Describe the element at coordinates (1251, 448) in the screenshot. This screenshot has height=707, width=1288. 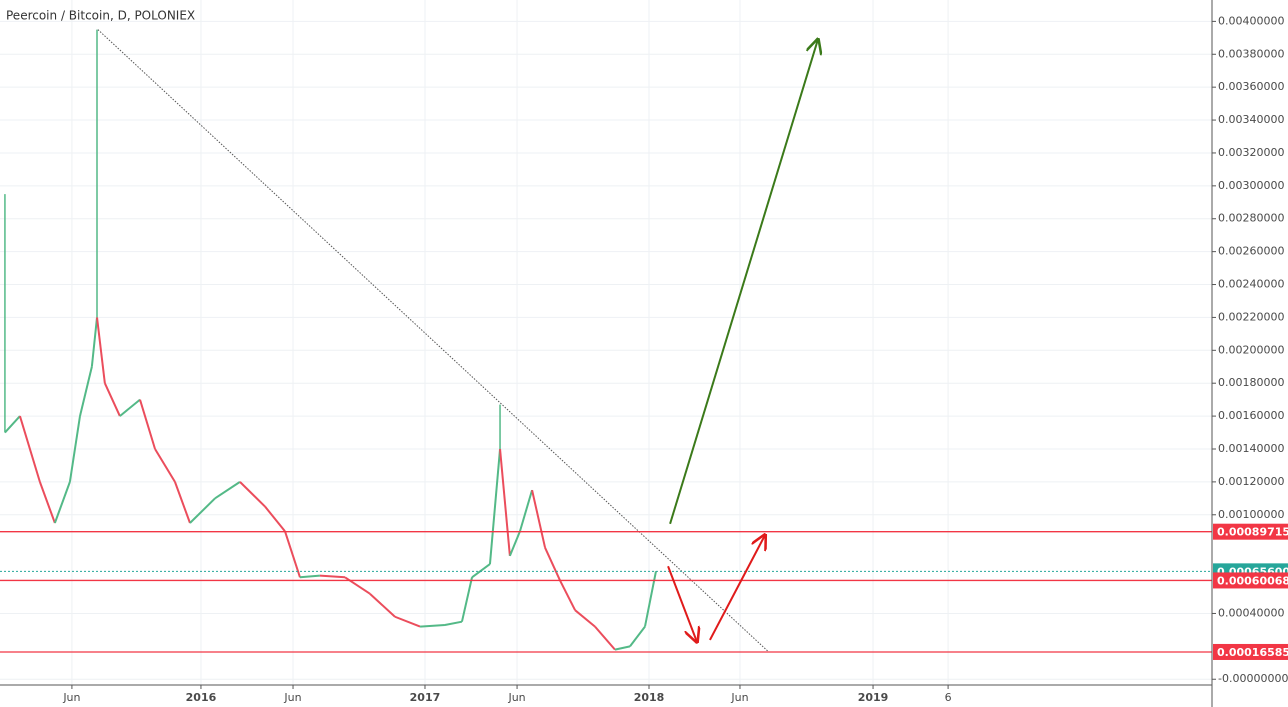
I see `y-tick-label: 0.00140000` at that location.